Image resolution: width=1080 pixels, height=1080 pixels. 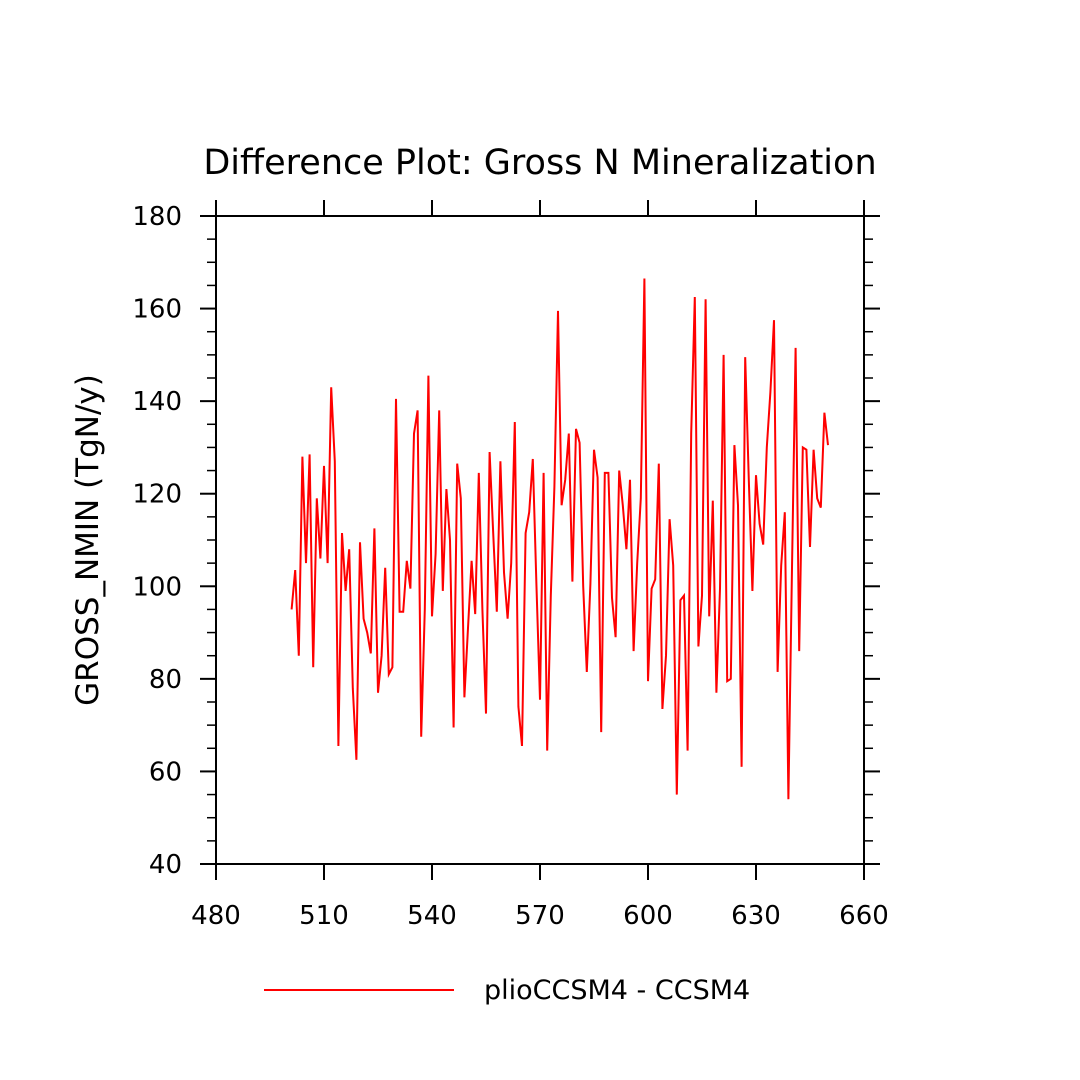 I want to click on y-tick-label: 160, so click(x=157, y=310).